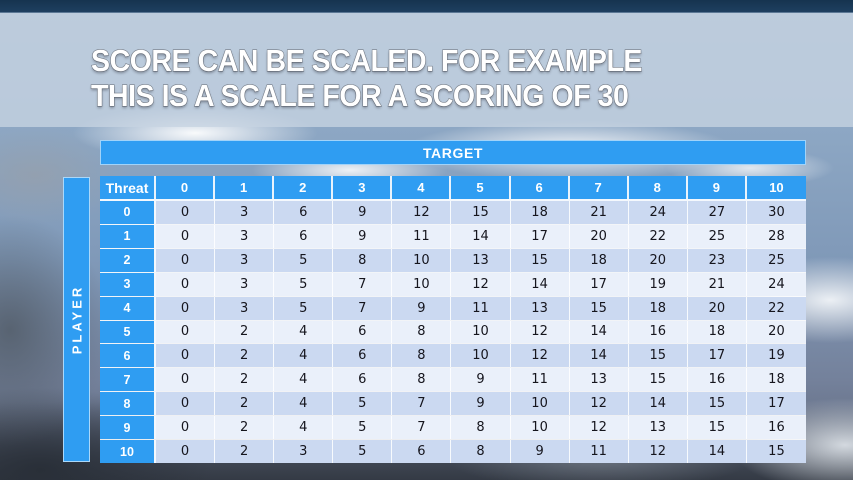  Describe the element at coordinates (717, 284) in the screenshot. I see `score-cell: 21` at that location.